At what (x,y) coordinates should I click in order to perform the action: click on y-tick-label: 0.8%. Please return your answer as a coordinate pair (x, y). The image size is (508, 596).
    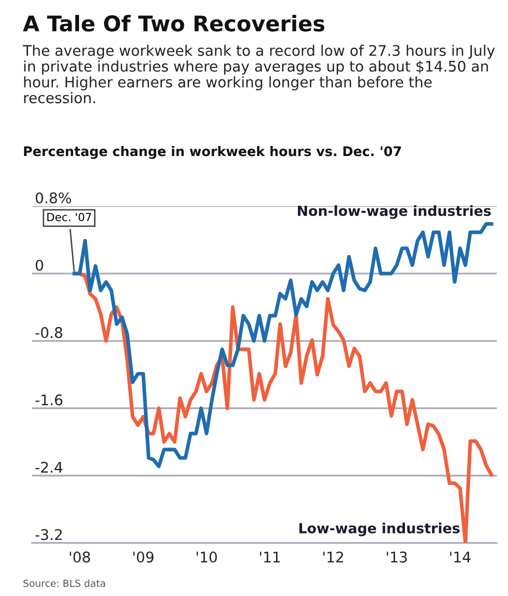
    Looking at the image, I should click on (54, 198).